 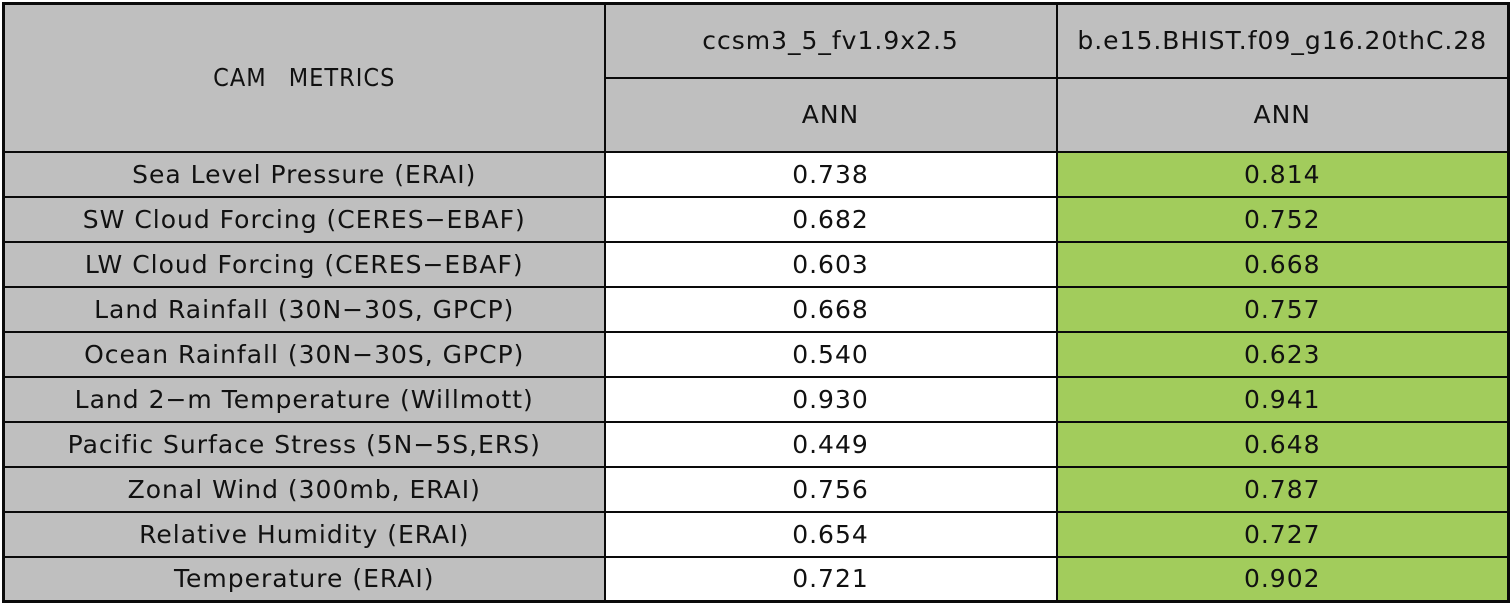 I want to click on header-row-season: ANN ANN, so click(x=757, y=114).